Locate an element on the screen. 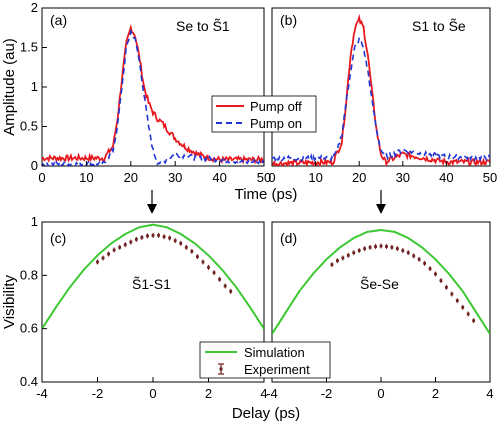  panel-a-label: (a) is located at coordinates (58, 20).